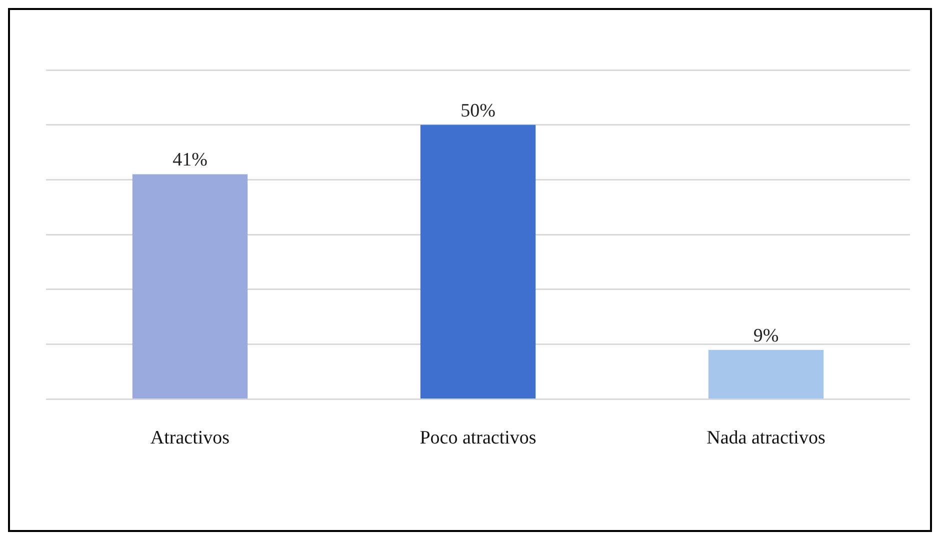 Image resolution: width=942 pixels, height=560 pixels. What do you see at coordinates (190, 160) in the screenshot?
I see `data-label: 41%` at bounding box center [190, 160].